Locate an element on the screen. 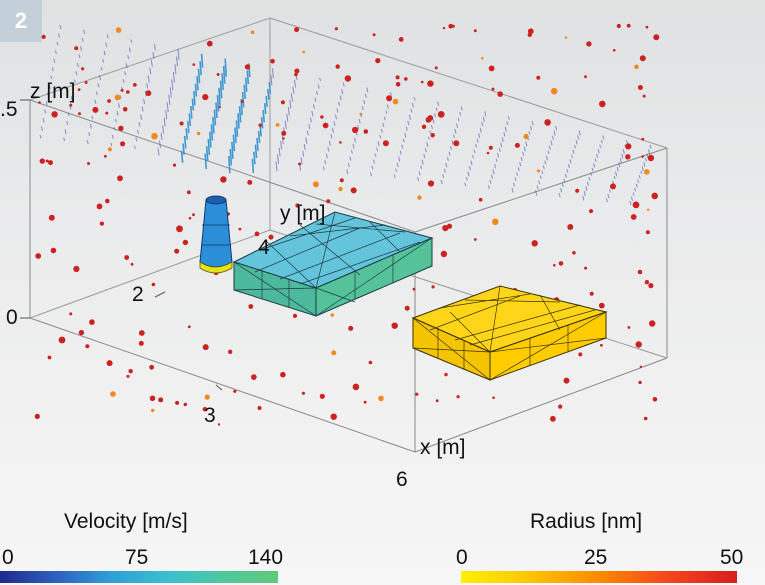  velocity-tick-mid: 75 is located at coordinates (137, 557).